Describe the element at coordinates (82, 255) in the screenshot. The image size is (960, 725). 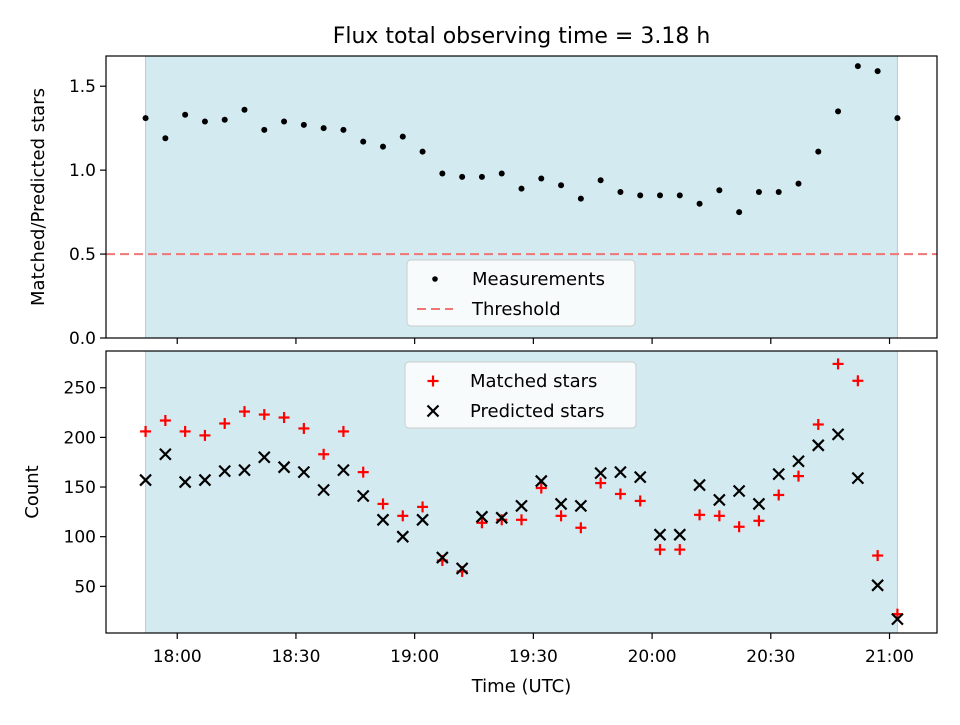
I see `top-ytick-label: 0.5` at that location.